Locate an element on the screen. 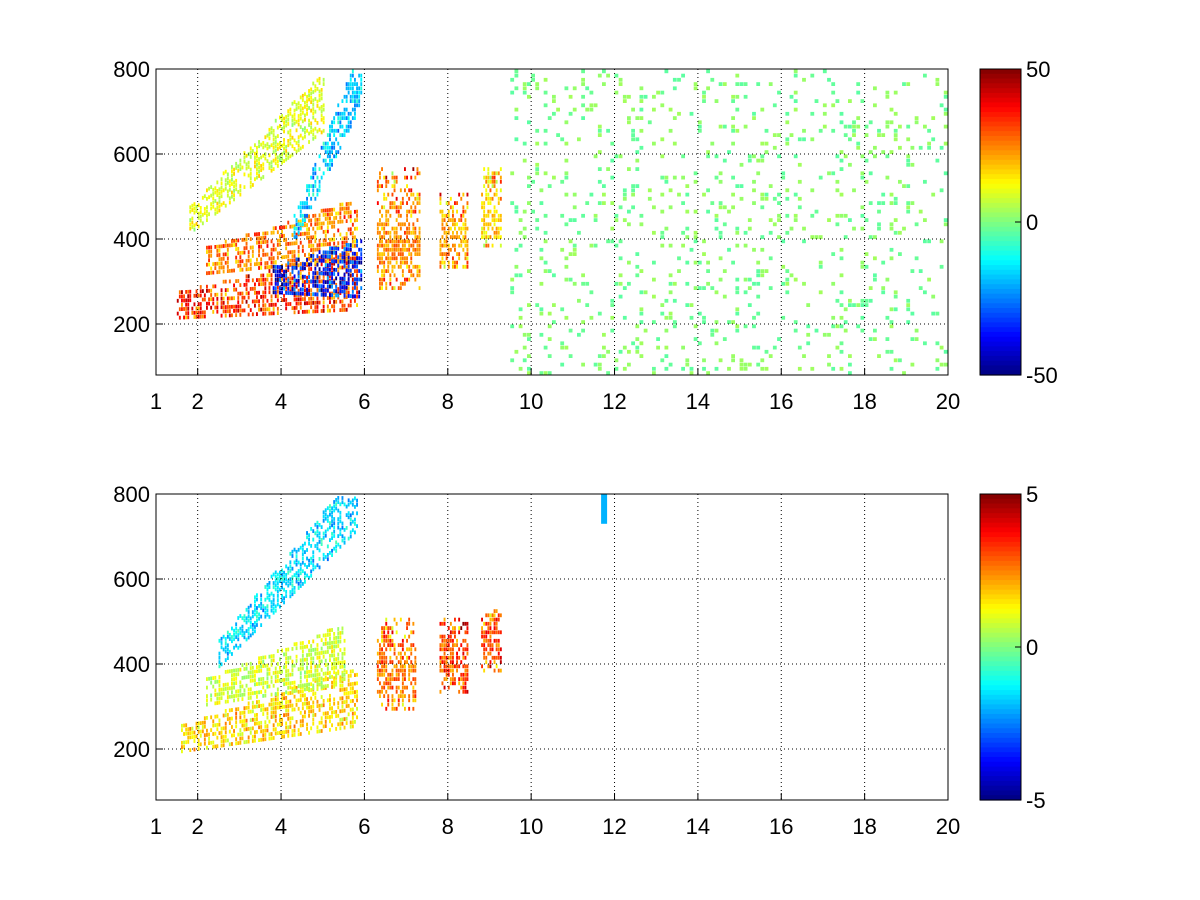 The height and width of the screenshot is (900, 1200). colorbar-step is located at coordinates (1000, 315).